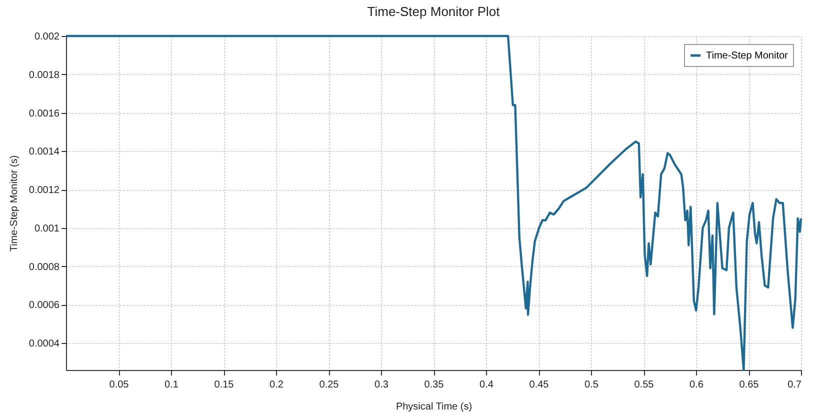 This screenshot has width=840, height=420. What do you see at coordinates (539, 385) in the screenshot?
I see `x-tick-label: 0.45` at bounding box center [539, 385].